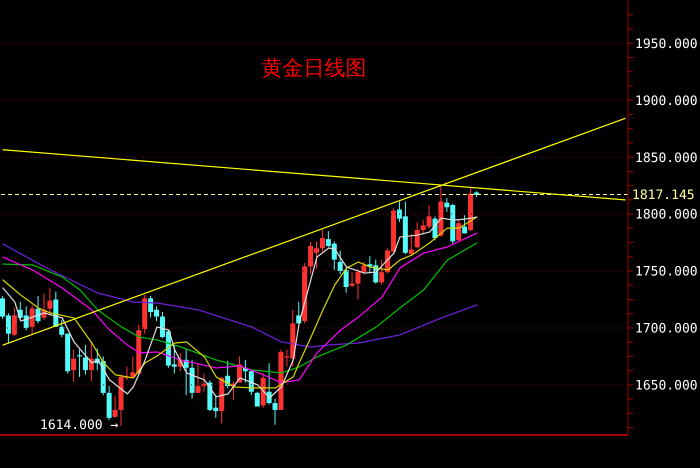 This screenshot has height=468, width=700. Describe the element at coordinates (663, 196) in the screenshot. I see `ref-line-label: 1817.145` at that location.